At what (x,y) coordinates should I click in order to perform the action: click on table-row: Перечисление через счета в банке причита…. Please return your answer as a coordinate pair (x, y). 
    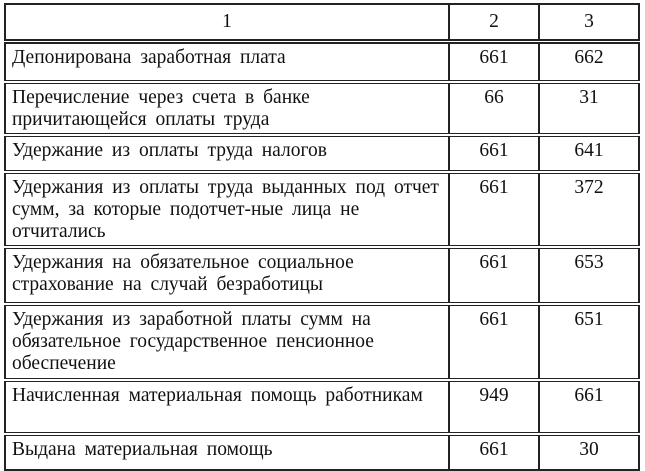
    Looking at the image, I should click on (322, 108).